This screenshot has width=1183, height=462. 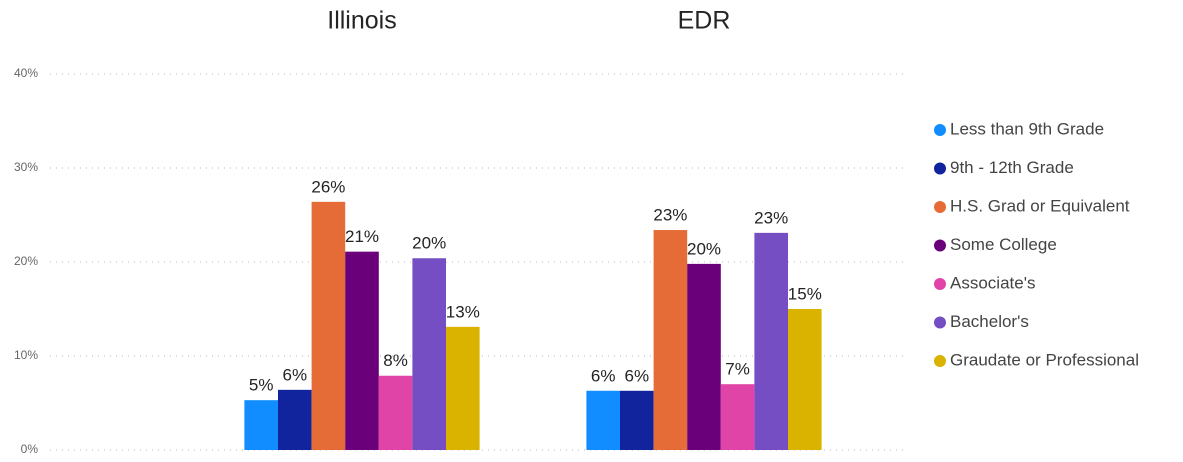 What do you see at coordinates (362, 236) in the screenshot?
I see `data-label: 21%` at bounding box center [362, 236].